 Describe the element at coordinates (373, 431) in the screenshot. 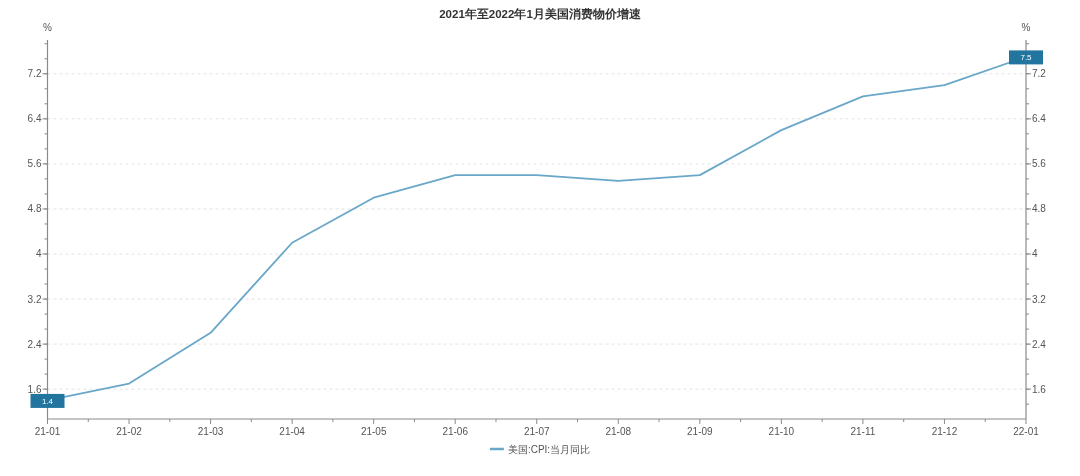

I see `x-tick-label: 21-05` at that location.